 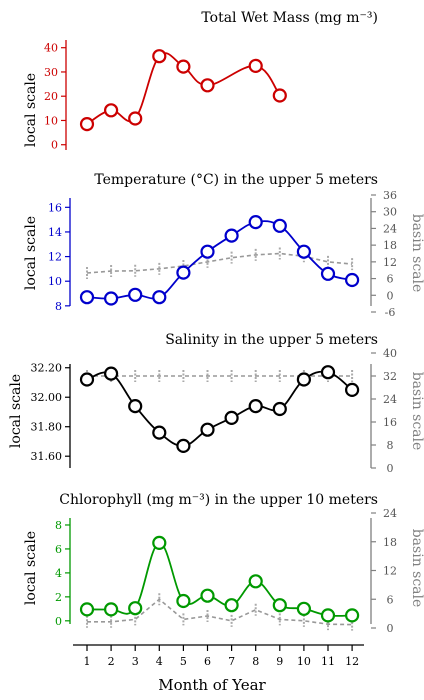 What do you see at coordinates (219, 263) in the screenshot?
I see `basin-series-line` at bounding box center [219, 263].